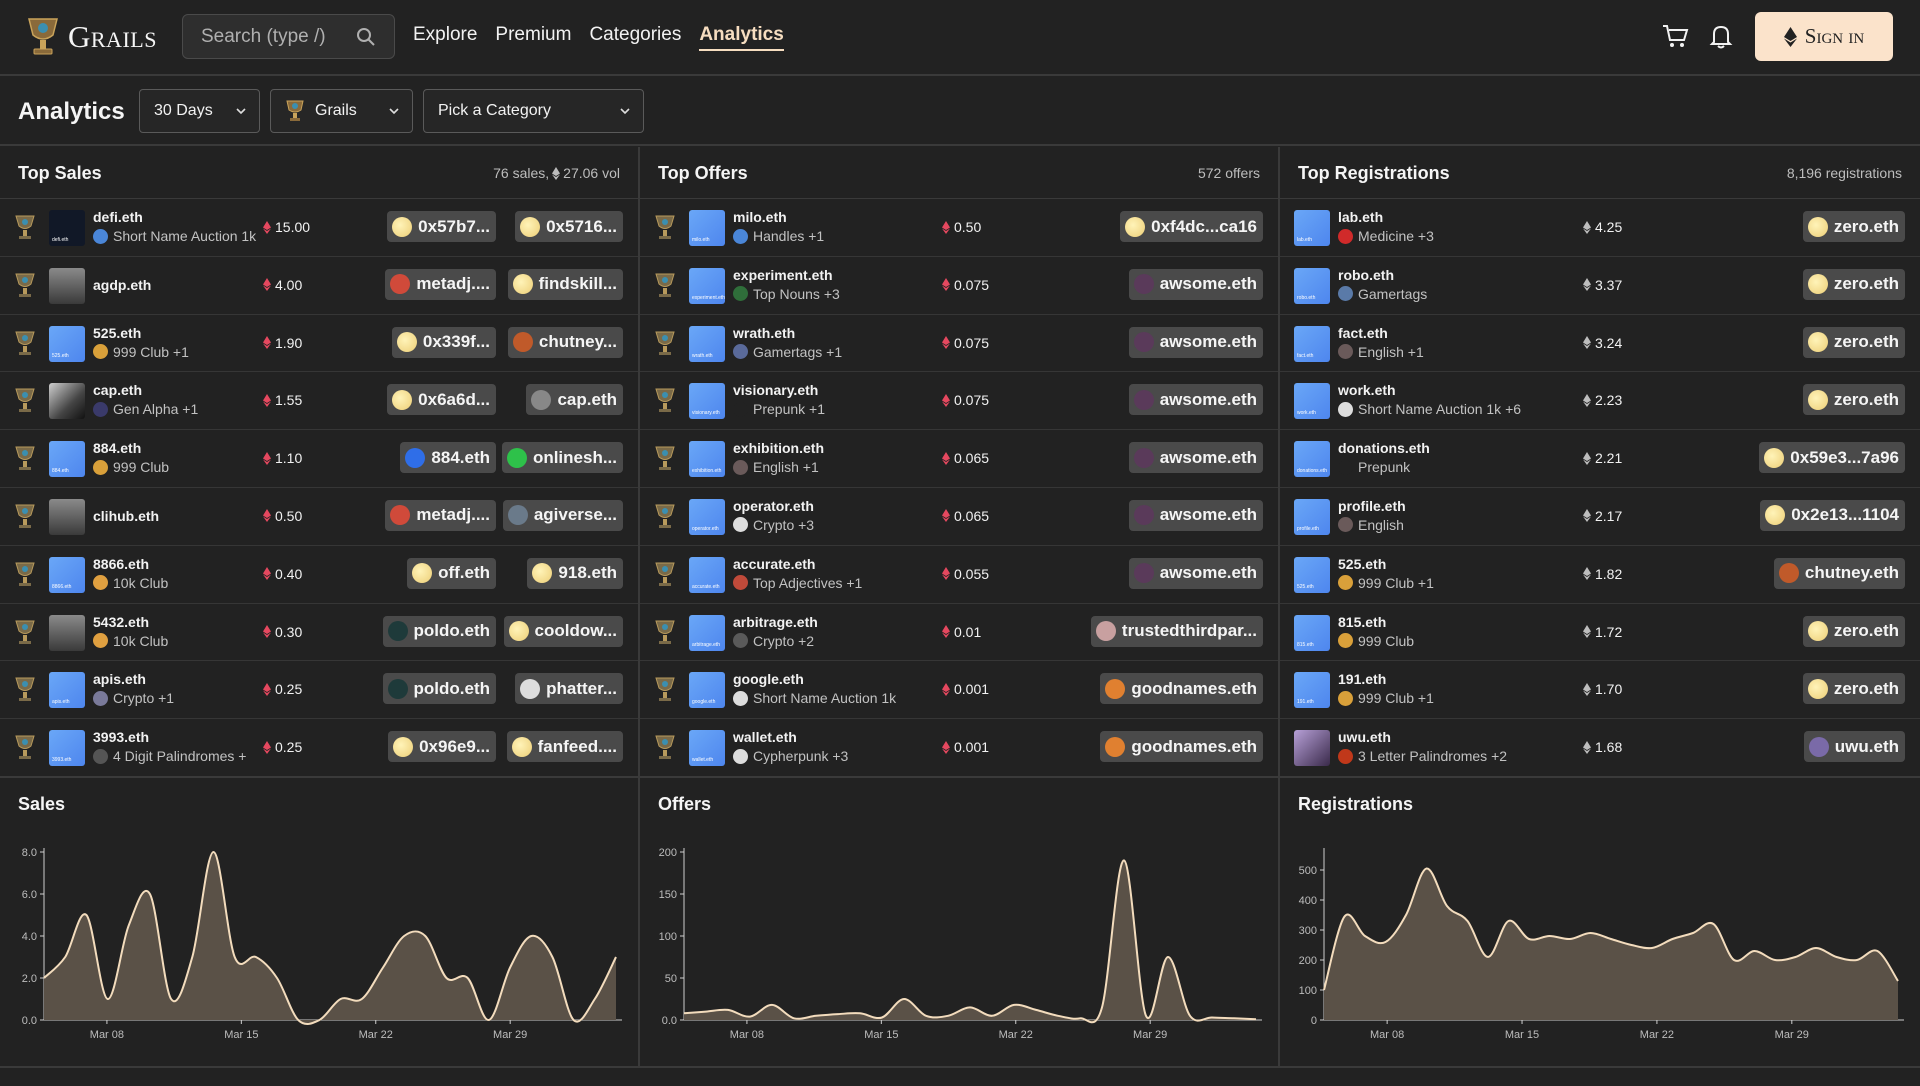  Describe the element at coordinates (1600, 575) in the screenshot. I see `registration-row: 525.eth 525.eth 999 Club +1 1.82 chutney.eth` at that location.